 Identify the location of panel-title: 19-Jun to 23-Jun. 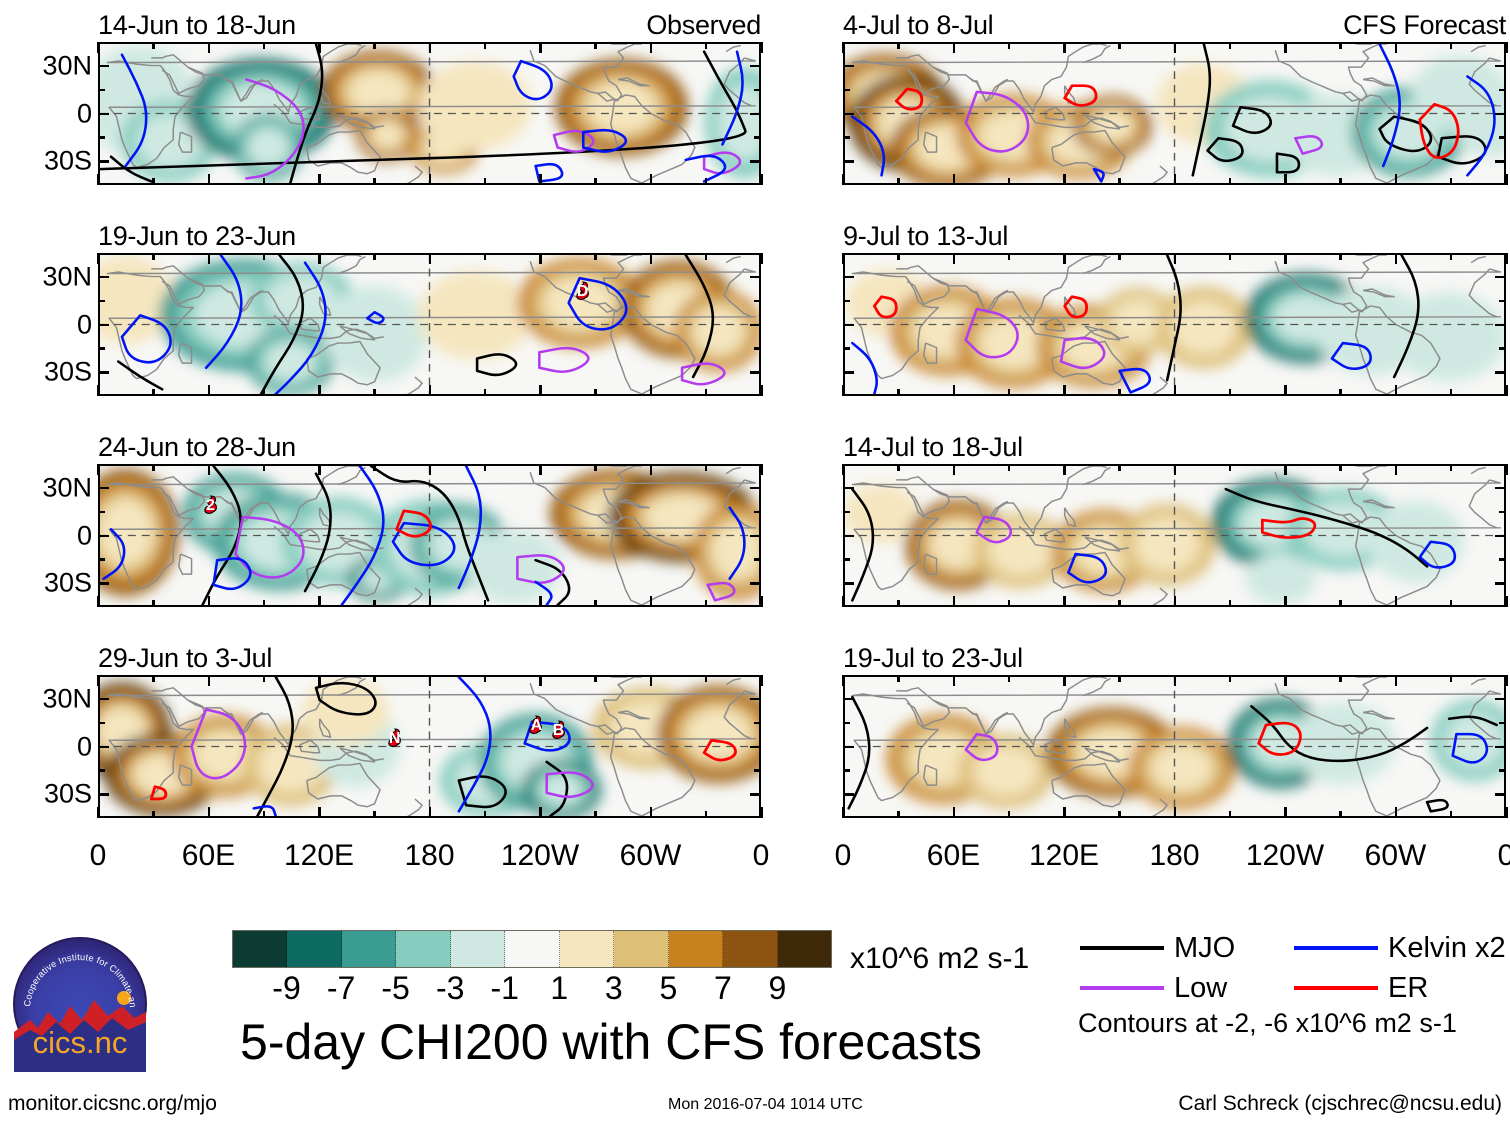
(197, 236).